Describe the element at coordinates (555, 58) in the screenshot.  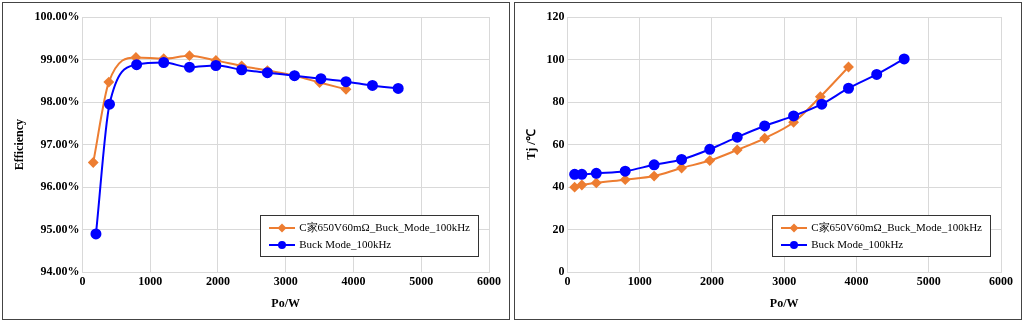
I see `y-tick-label: 100` at that location.